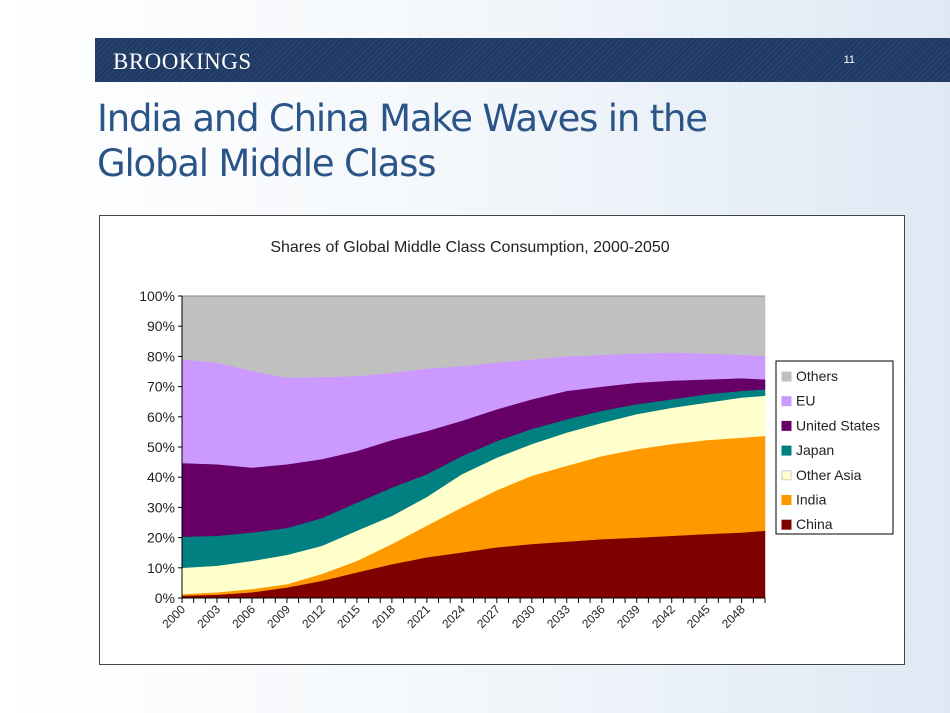  I want to click on x-tick-label: 2021, so click(418, 616).